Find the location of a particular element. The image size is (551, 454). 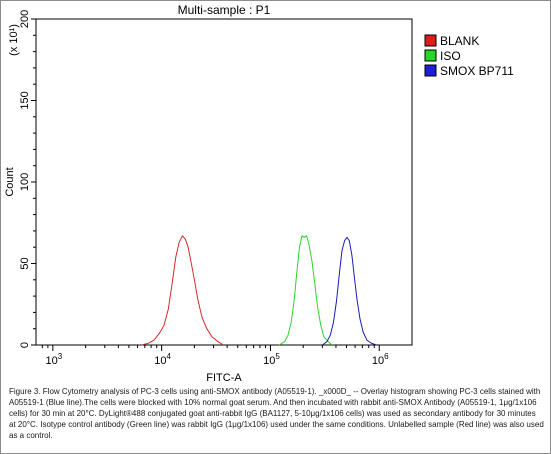

y-tick-label: 150 is located at coordinates (25, 100).